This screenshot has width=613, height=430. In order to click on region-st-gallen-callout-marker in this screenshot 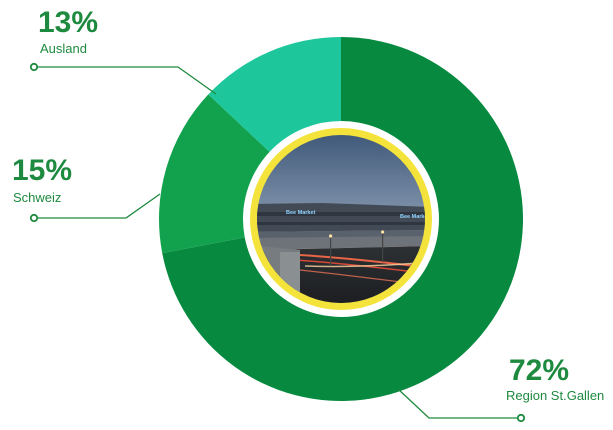, I will do `click(521, 418)`.